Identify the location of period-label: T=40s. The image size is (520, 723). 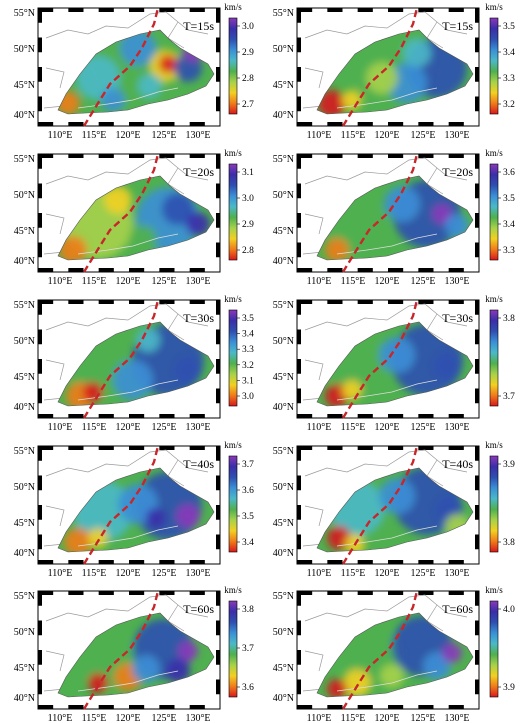
(198, 464).